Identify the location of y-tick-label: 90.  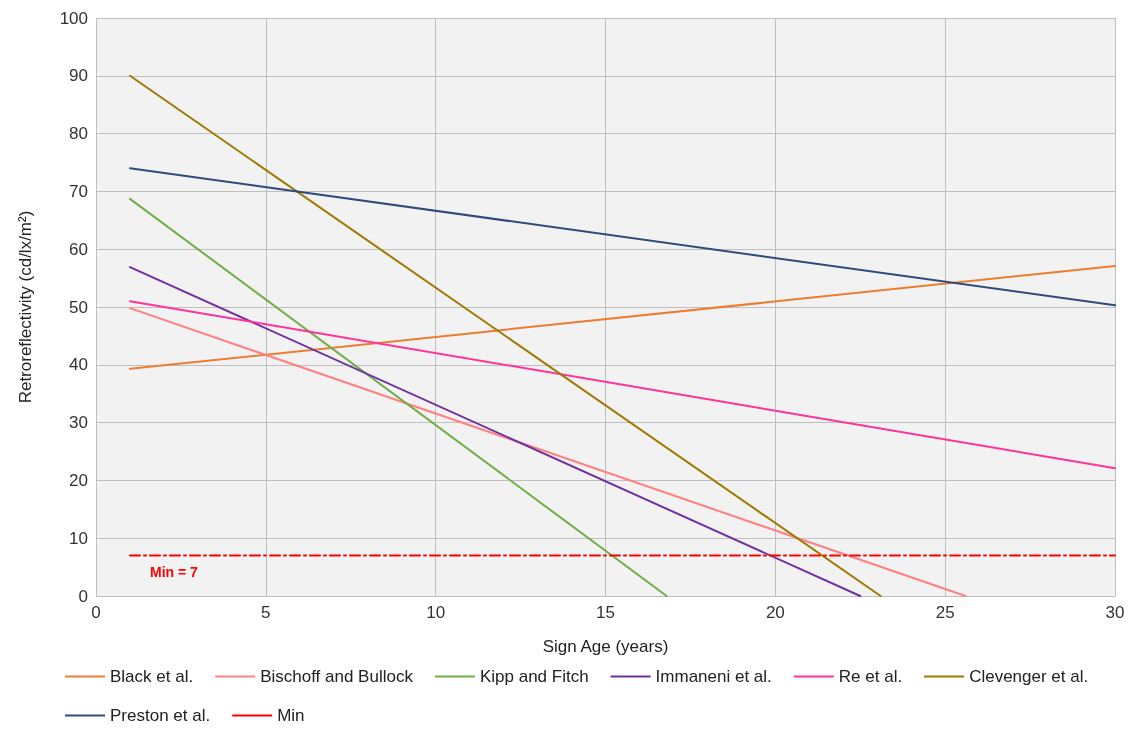
(78, 76).